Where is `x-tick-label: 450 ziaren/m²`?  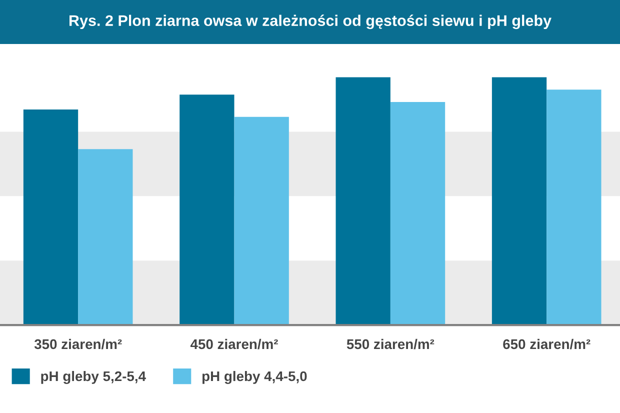 x-tick-label: 450 ziaren/m² is located at coordinates (234, 344).